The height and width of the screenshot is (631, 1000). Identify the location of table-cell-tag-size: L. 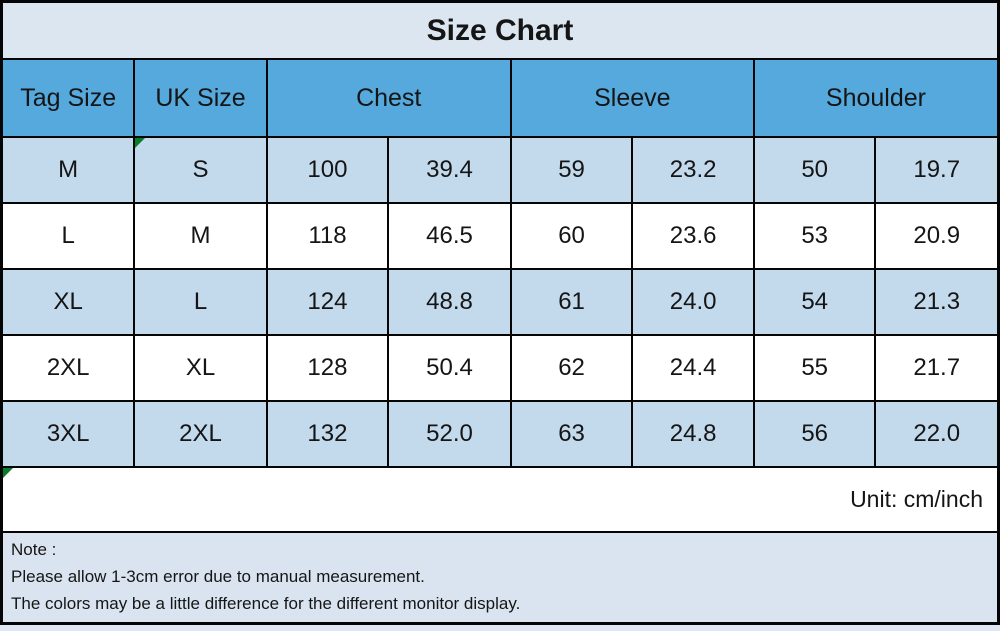
(68, 236).